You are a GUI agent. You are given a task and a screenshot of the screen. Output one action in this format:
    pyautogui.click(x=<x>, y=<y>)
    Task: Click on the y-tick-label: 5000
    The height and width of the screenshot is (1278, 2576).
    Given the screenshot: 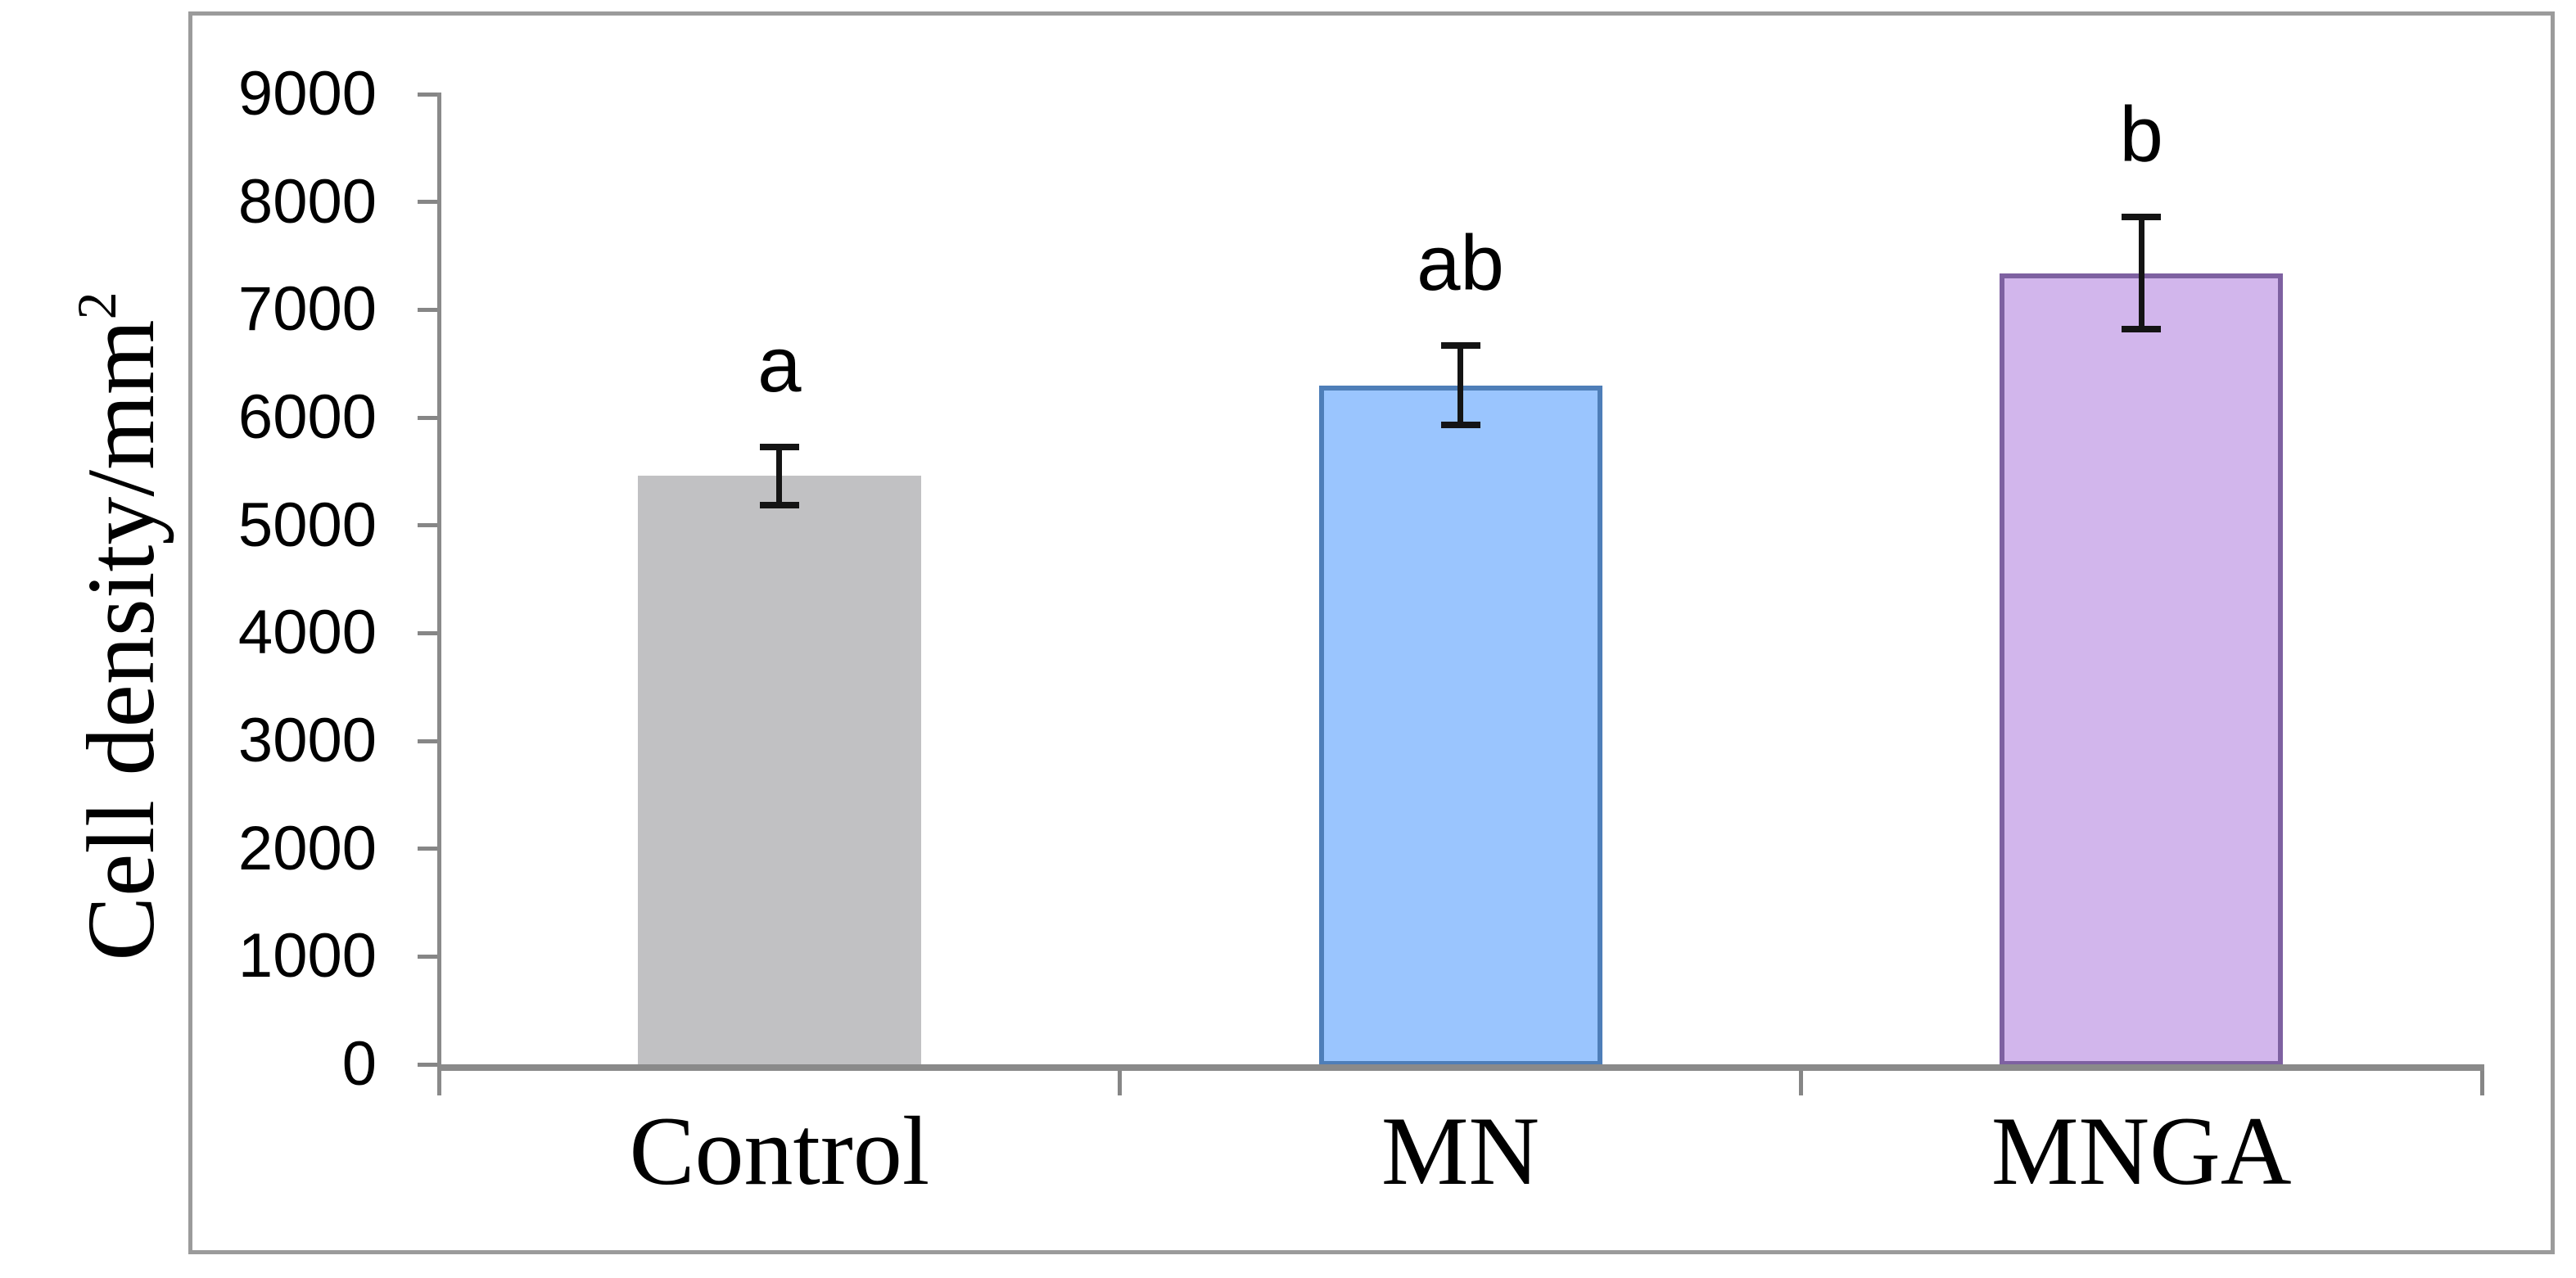 What is the action you would take?
    pyautogui.click(x=307, y=525)
    